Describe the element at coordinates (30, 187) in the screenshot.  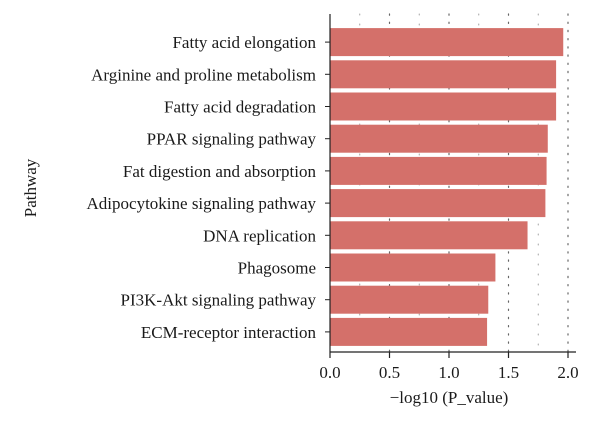
I see `y-axis-title: Pathway` at that location.